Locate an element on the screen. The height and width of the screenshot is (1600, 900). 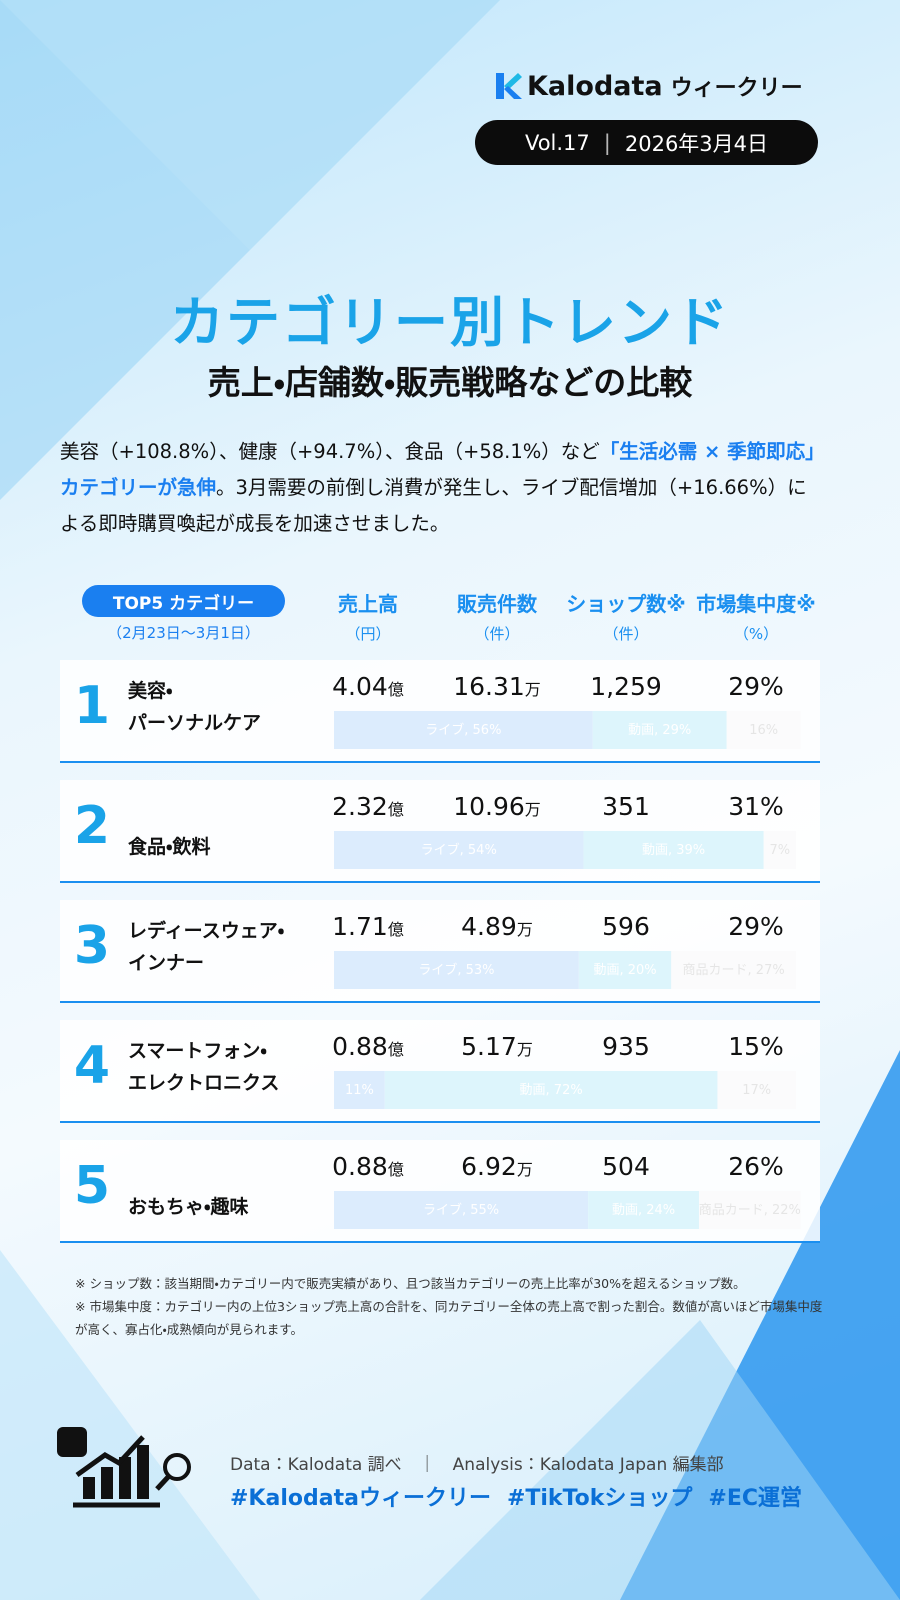
value-cell: 1.71億 is located at coordinates (368, 926).